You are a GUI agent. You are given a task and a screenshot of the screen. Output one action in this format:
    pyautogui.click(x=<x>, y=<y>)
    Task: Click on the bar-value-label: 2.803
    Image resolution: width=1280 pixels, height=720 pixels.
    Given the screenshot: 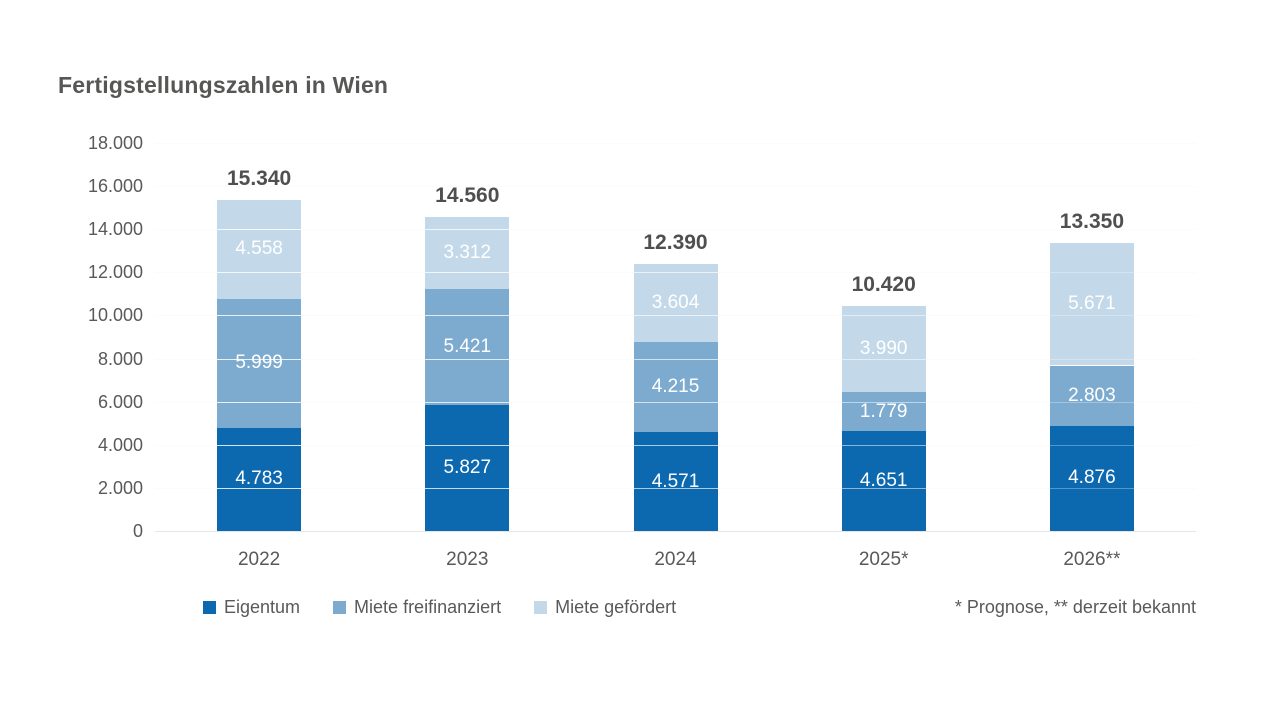 What is the action you would take?
    pyautogui.click(x=1092, y=395)
    